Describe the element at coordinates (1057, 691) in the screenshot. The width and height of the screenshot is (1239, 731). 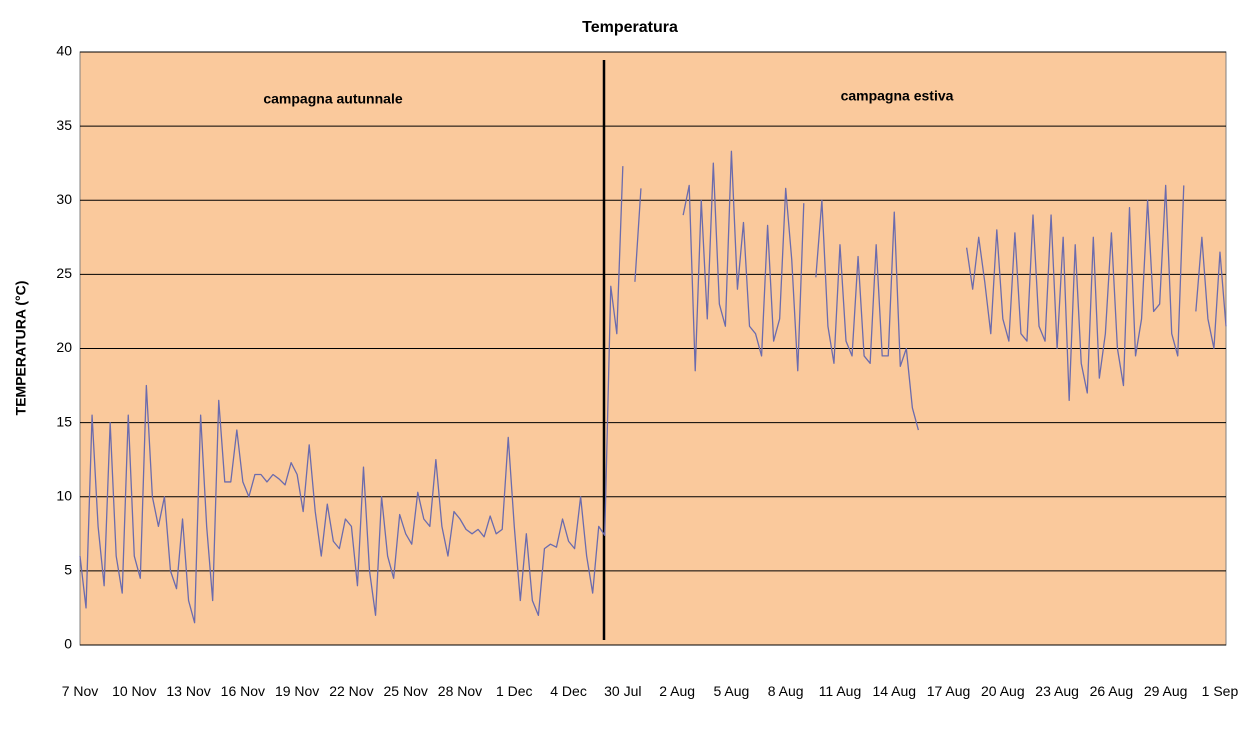
I see `x-tick-label: 23 Aug` at that location.